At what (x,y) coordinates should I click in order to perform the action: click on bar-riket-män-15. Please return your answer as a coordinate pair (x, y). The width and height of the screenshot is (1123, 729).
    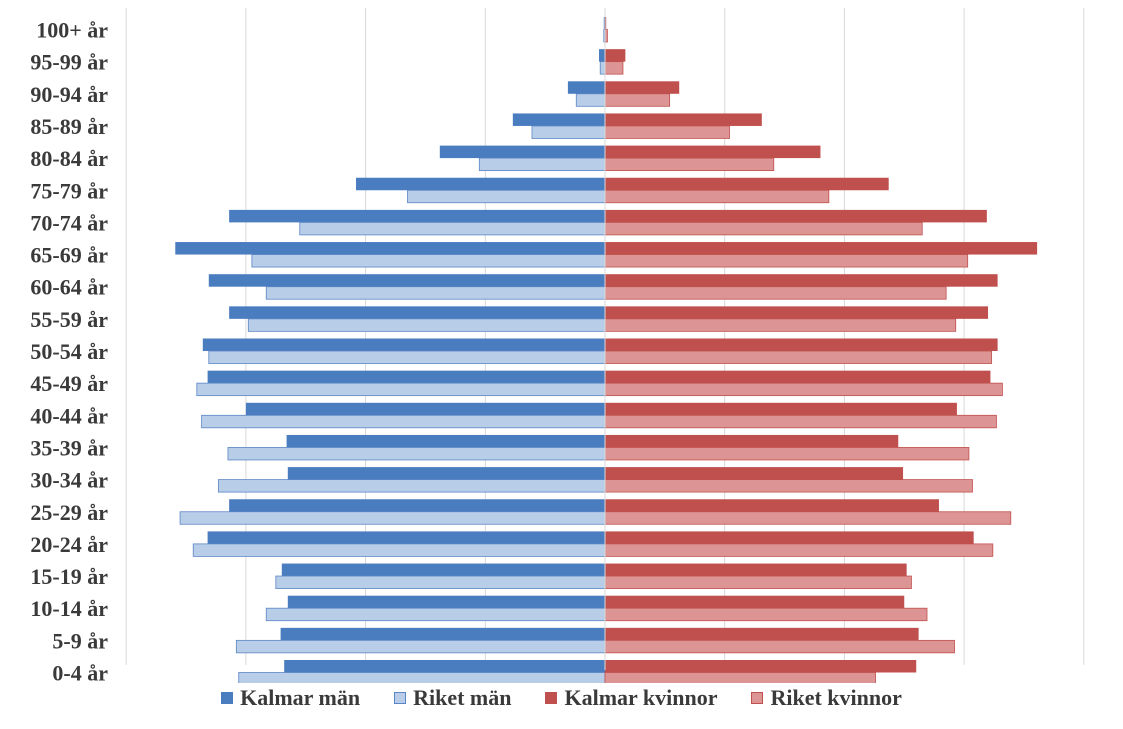
    Looking at the image, I should click on (506, 196).